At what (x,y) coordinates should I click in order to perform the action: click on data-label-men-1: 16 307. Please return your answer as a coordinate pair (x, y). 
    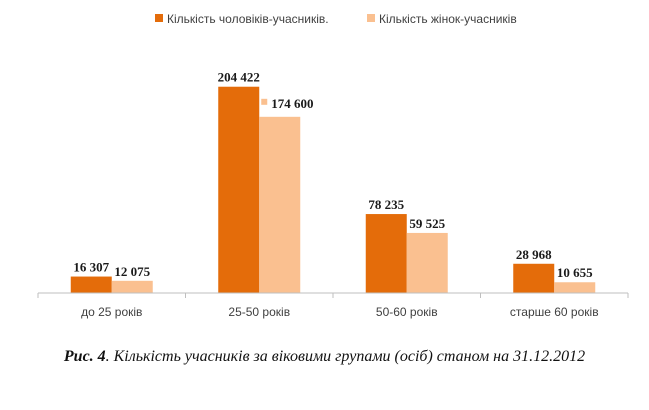
    Looking at the image, I should click on (91, 267).